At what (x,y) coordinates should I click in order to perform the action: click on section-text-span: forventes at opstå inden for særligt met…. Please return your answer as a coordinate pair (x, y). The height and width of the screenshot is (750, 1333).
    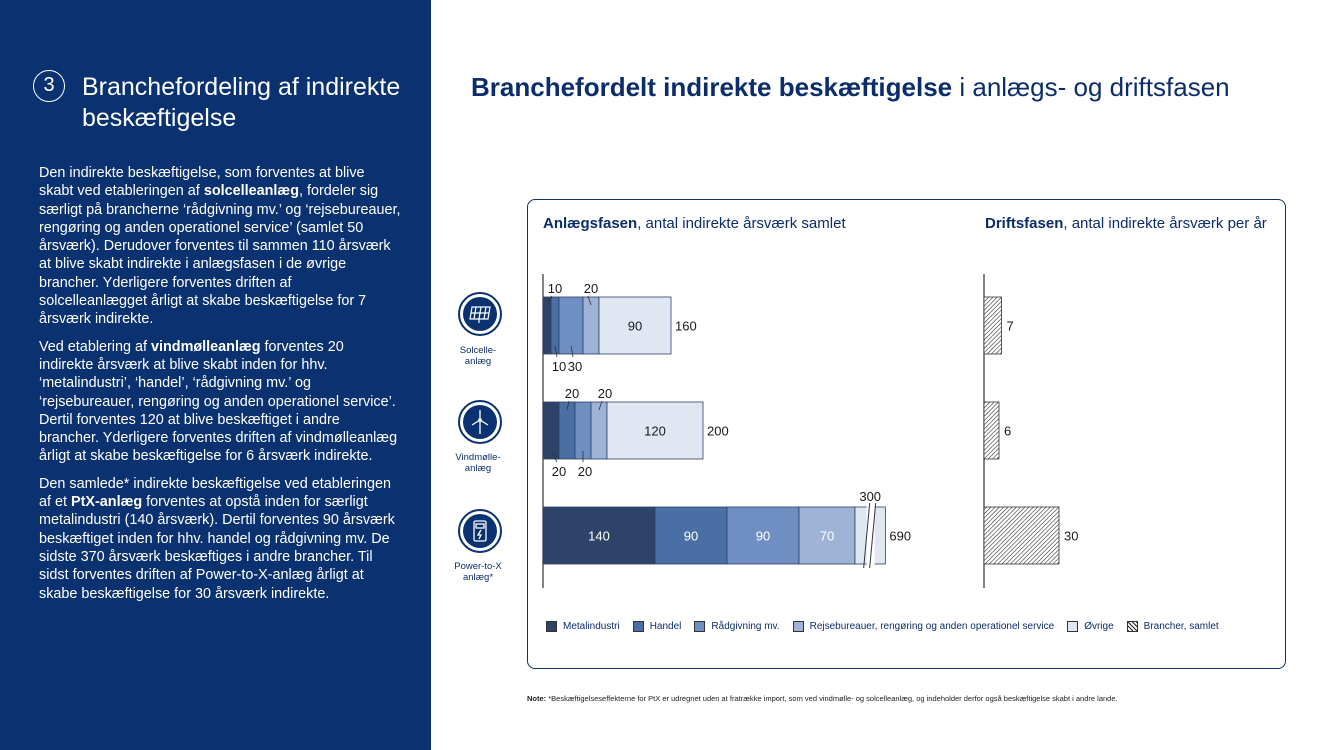
    Looking at the image, I should click on (217, 548).